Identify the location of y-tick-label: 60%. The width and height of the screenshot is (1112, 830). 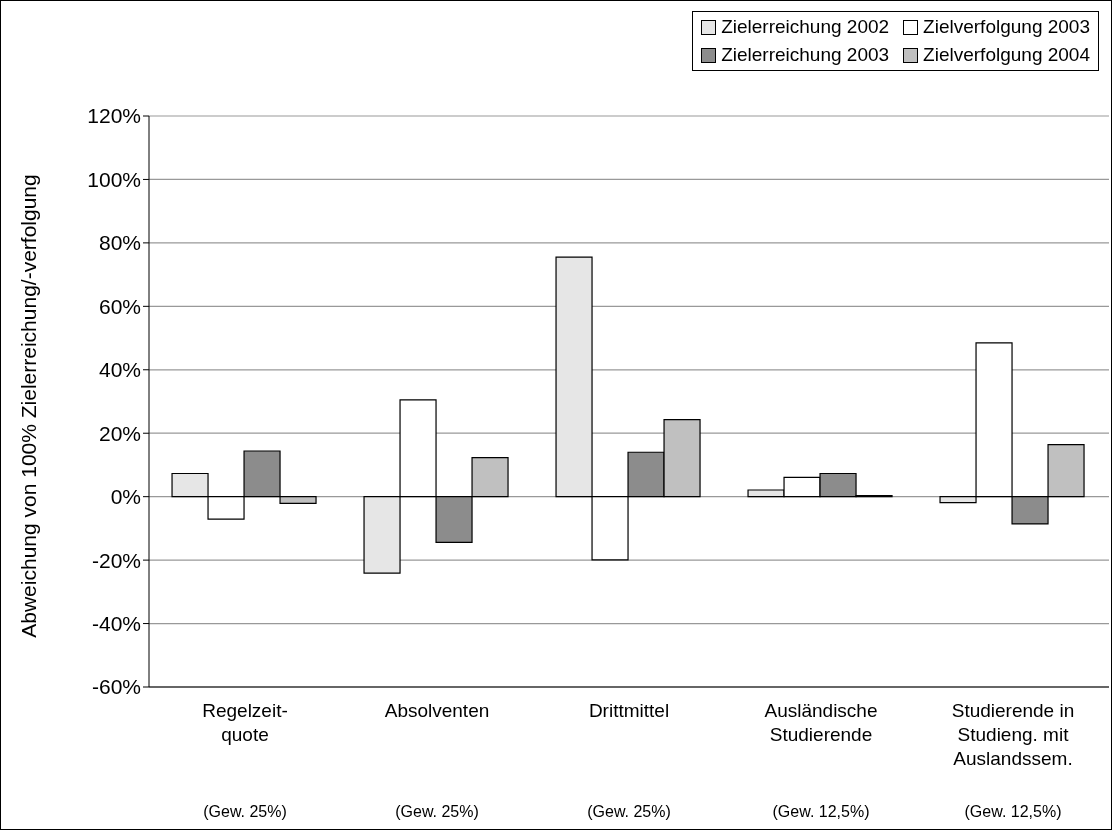
(119, 306).